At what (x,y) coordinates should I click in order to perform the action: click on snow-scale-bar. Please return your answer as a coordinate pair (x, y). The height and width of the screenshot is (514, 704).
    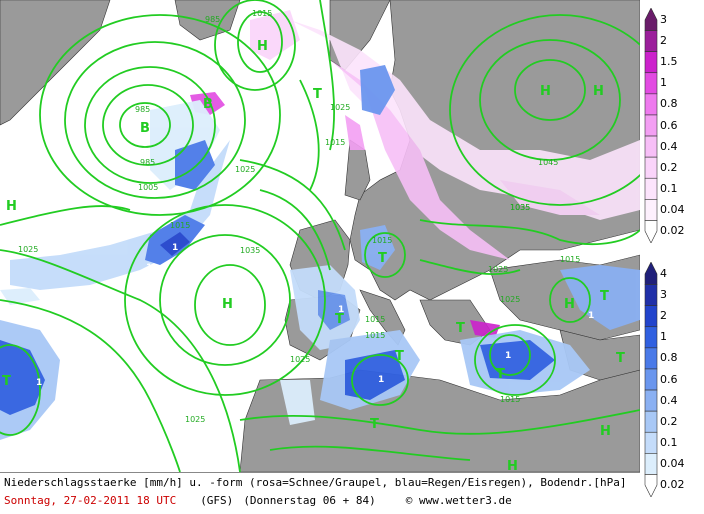
    Looking at the image, I should click on (651, 125).